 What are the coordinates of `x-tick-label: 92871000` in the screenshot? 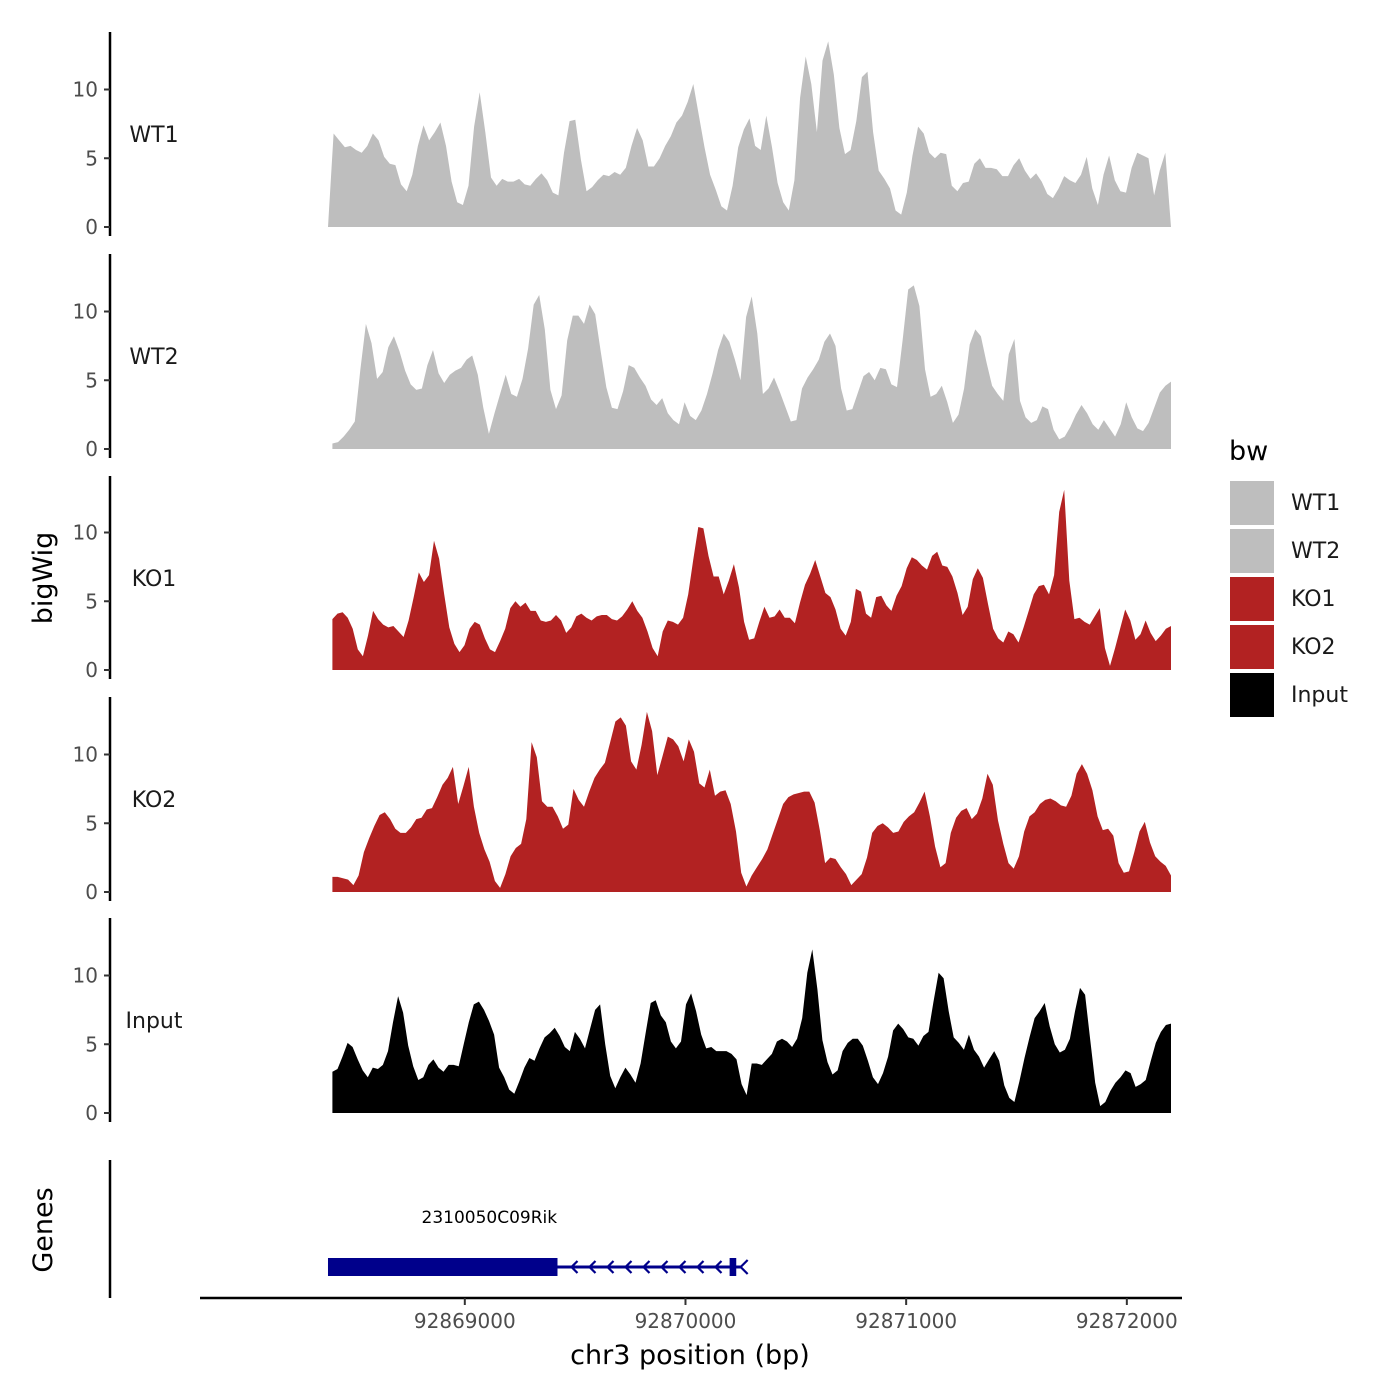 It's located at (906, 1321).